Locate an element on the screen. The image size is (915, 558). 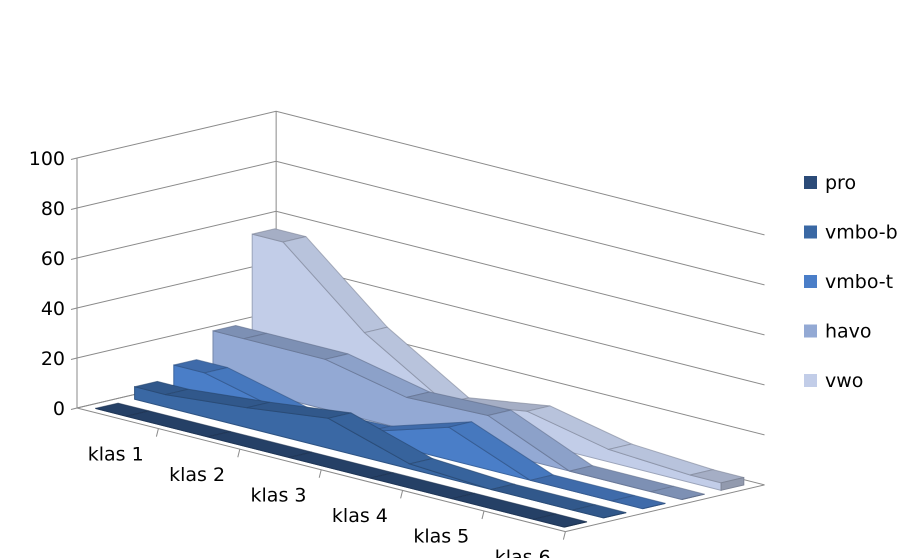
y-tick-label: 40 is located at coordinates (53, 309).